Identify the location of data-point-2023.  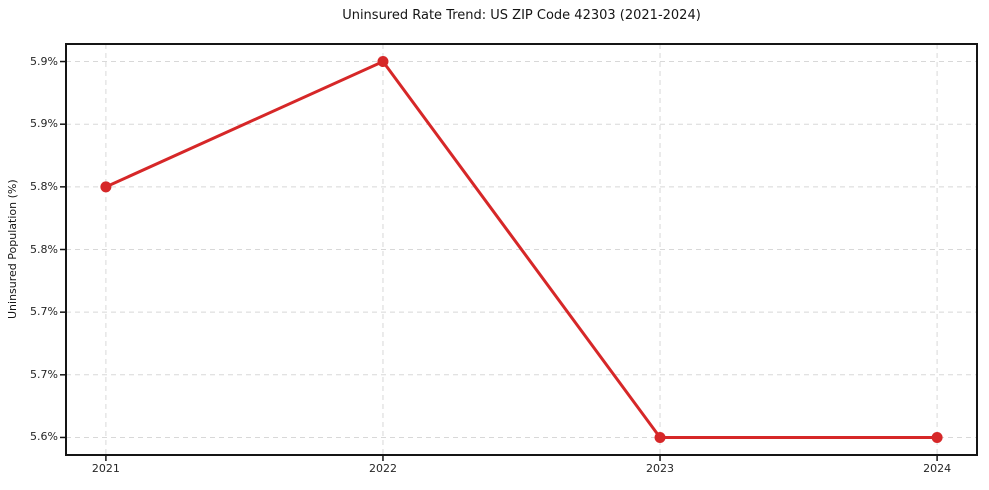
(660, 437).